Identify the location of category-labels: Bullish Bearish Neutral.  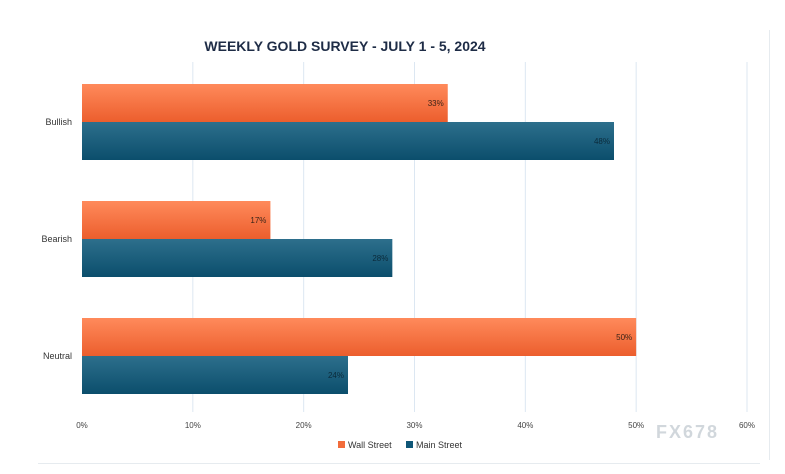
(56, 239).